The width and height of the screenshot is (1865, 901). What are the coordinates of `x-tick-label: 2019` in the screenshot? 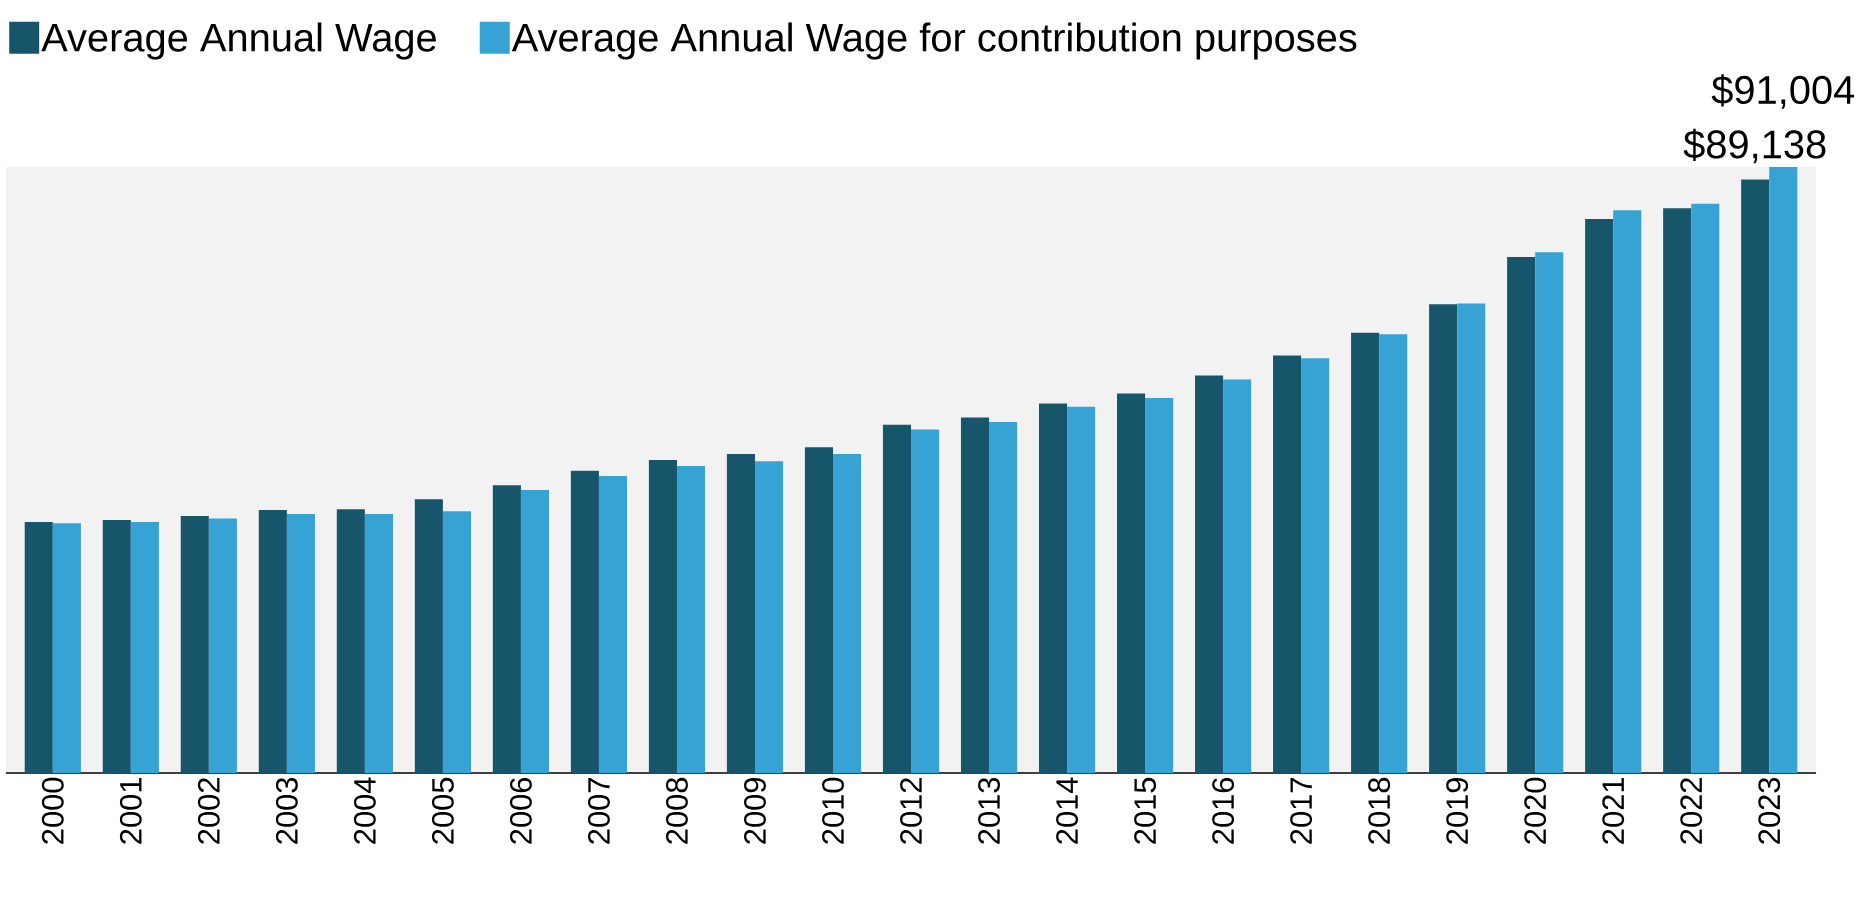 It's located at (1457, 810).